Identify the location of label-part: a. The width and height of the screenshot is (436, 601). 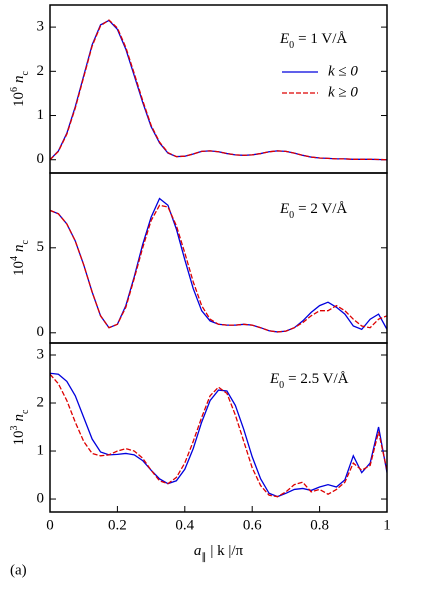
(198, 551).